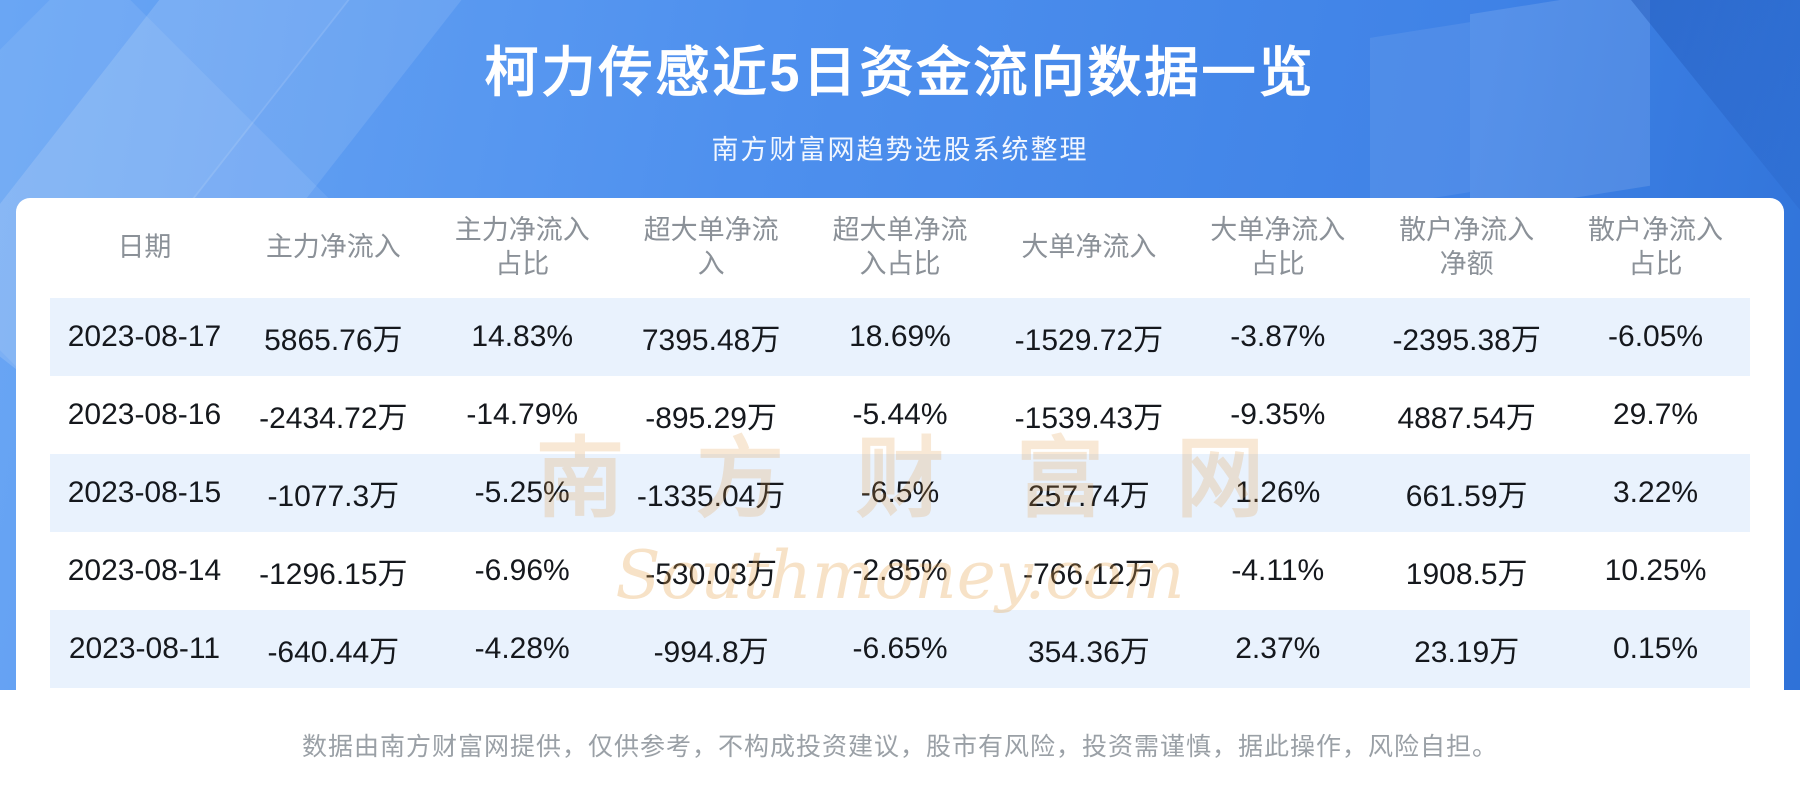 Image resolution: width=1800 pixels, height=800 pixels. I want to click on header-cell-large-order-ratio: 大单净流入 占比, so click(1277, 248).